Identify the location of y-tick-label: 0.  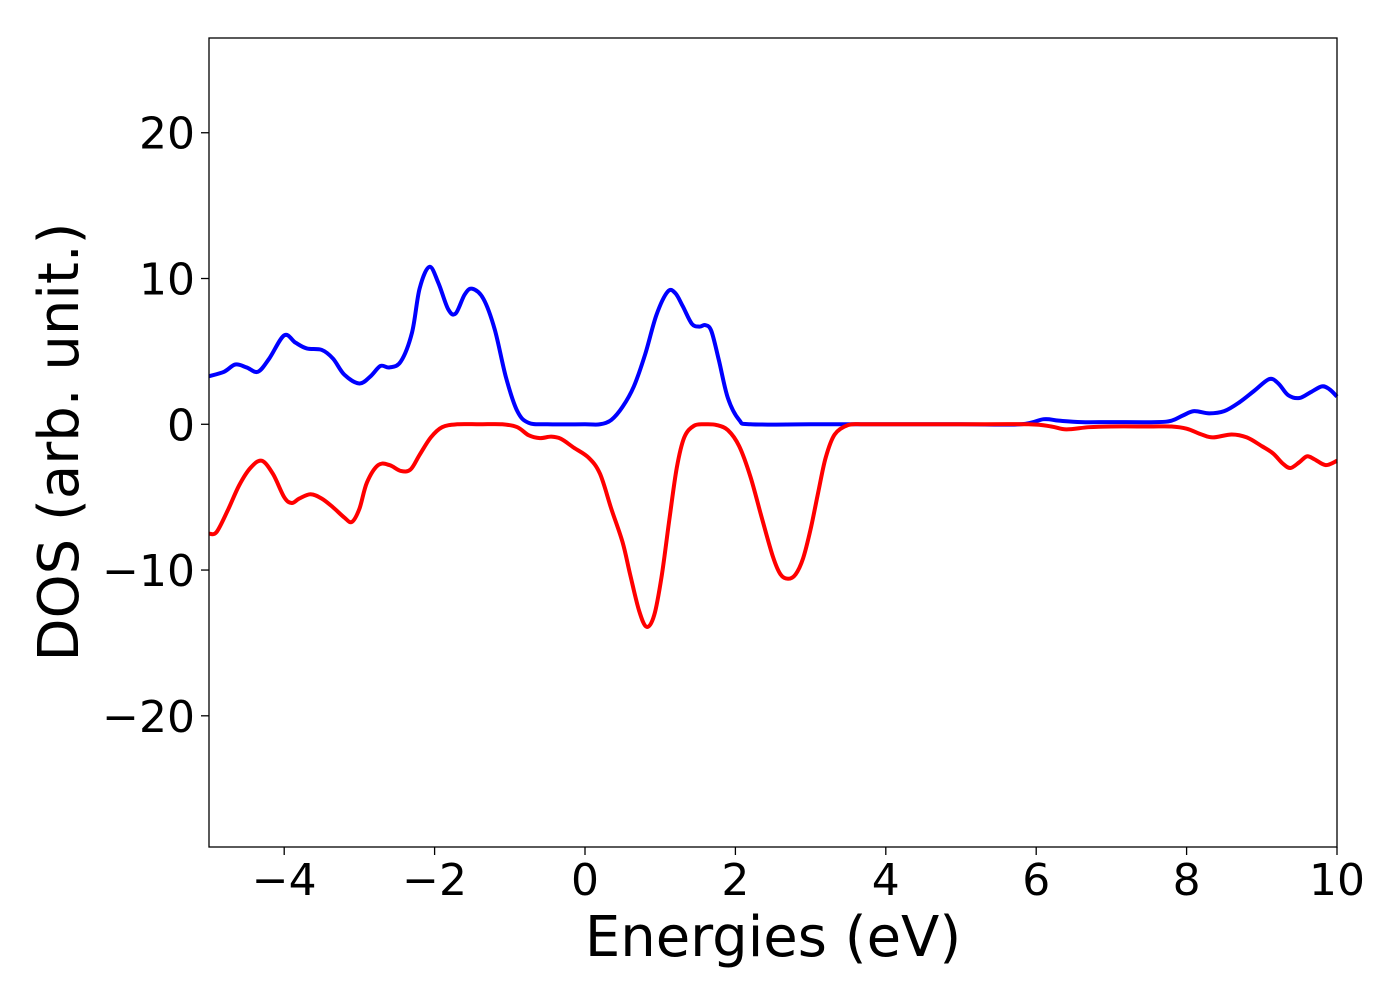
(181, 425).